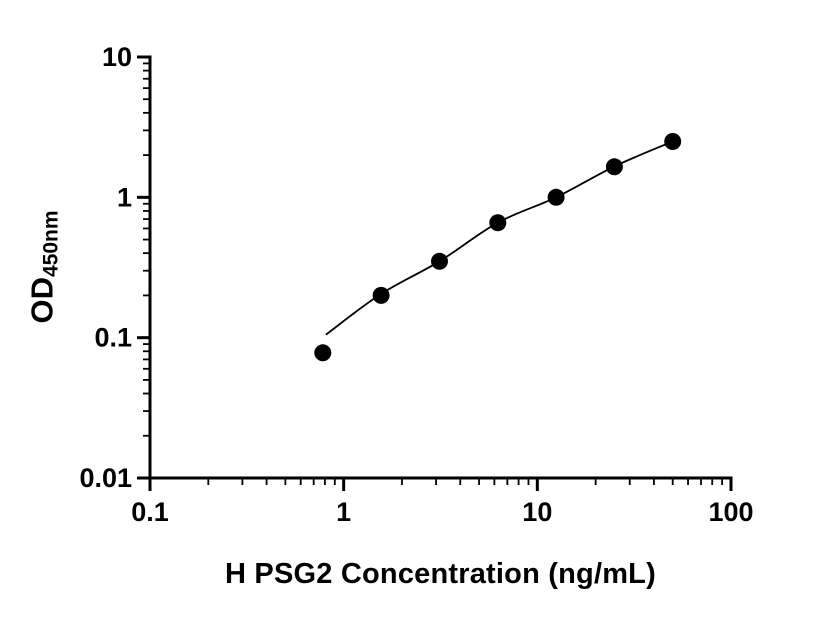 The height and width of the screenshot is (640, 816). I want to click on x-tick-label: 1, so click(343, 512).